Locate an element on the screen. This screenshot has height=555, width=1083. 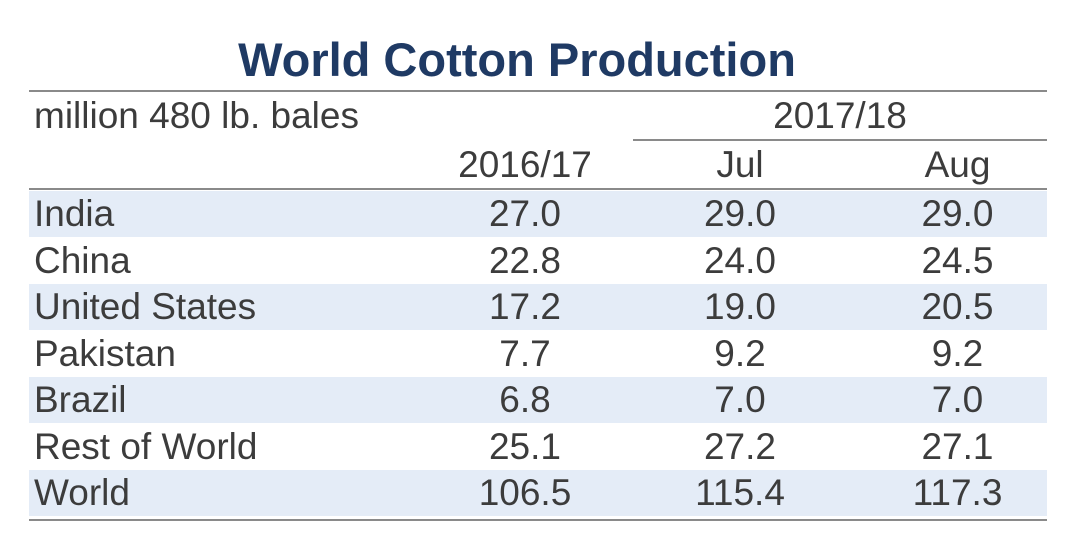
group-header: 2017/18 is located at coordinates (840, 115).